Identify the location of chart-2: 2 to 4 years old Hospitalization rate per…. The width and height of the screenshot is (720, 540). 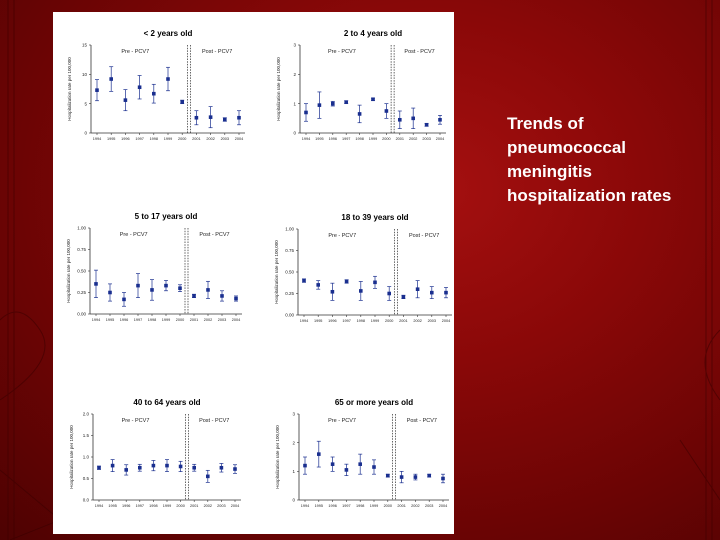
(361, 85).